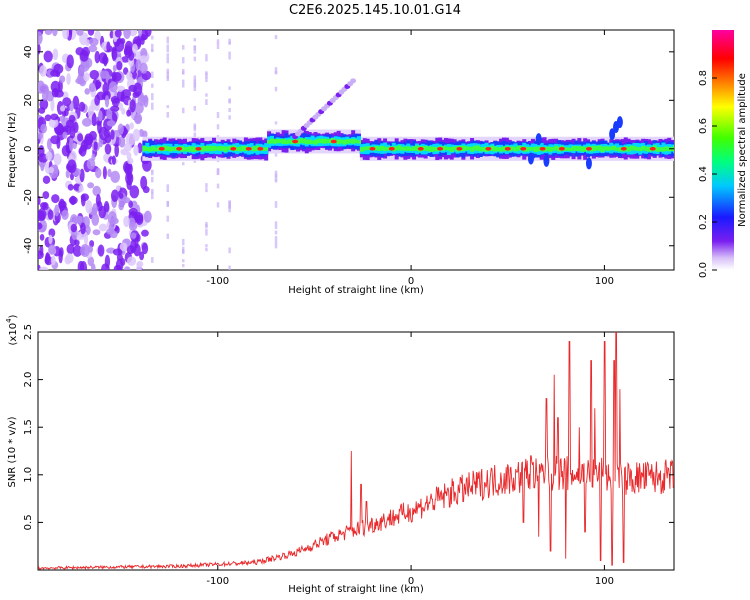 The height and width of the screenshot is (600, 750). What do you see at coordinates (28, 100) in the screenshot?
I see `spectrogram-ytick-label: 20` at bounding box center [28, 100].